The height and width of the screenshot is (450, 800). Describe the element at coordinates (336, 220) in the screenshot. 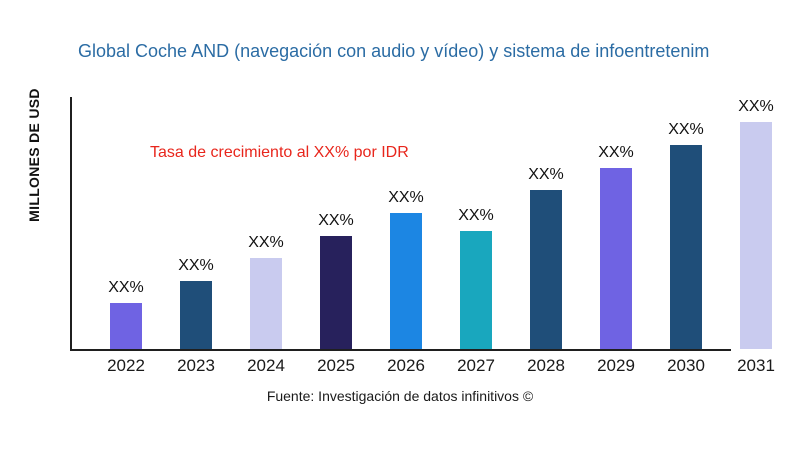

I see `bar-value-label-2025: XX%` at that location.